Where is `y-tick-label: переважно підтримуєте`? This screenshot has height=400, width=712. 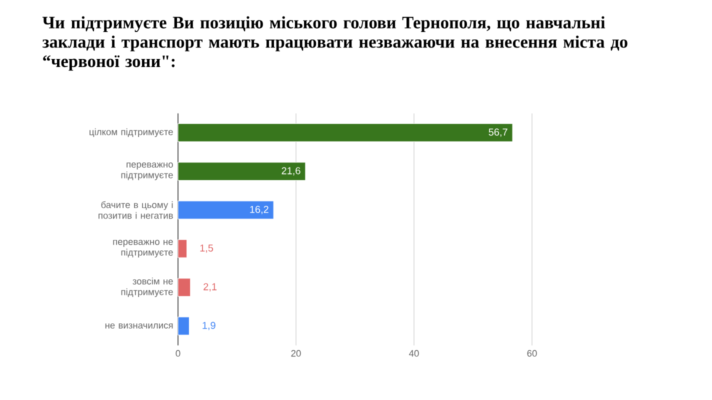 y-tick-label: переважно підтримуєте is located at coordinates (147, 171).